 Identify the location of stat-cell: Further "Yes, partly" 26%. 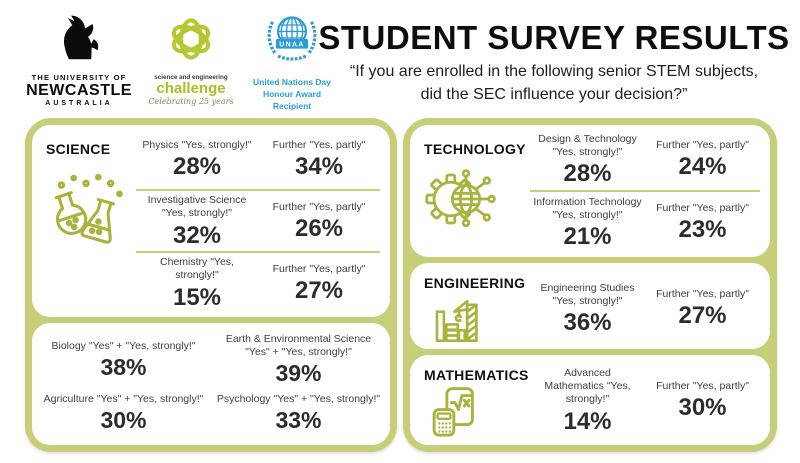
(319, 221).